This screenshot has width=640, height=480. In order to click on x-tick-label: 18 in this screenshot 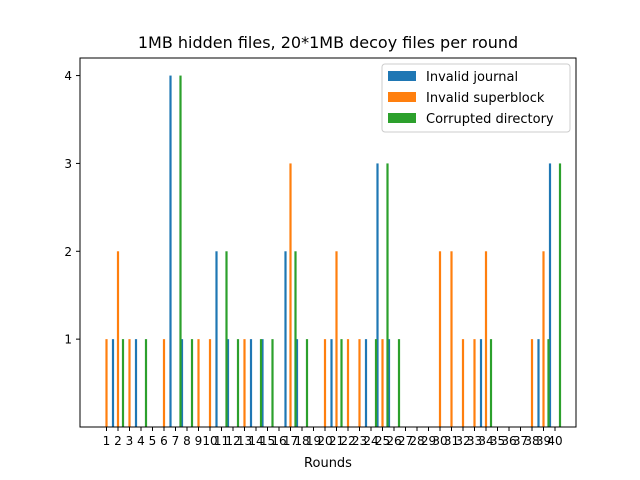, I will do `click(301, 441)`.